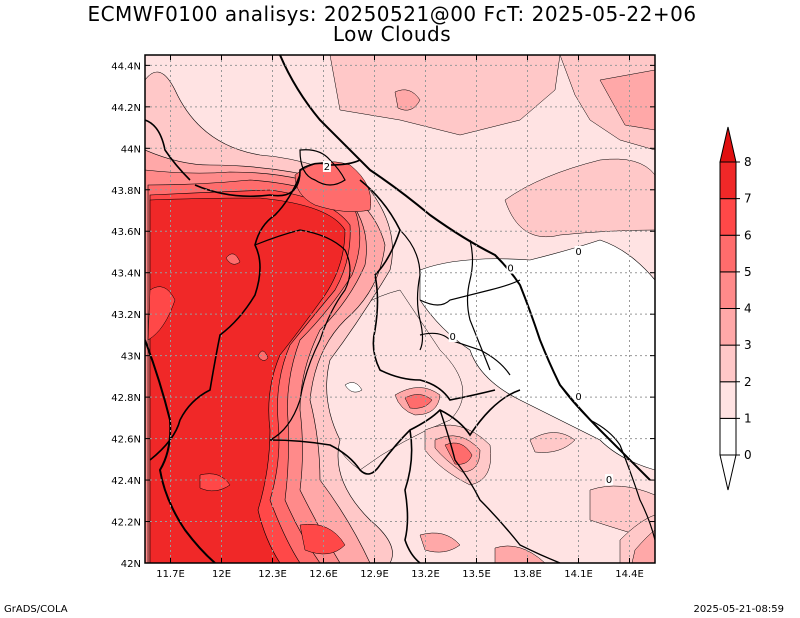 The width and height of the screenshot is (800, 618). Describe the element at coordinates (126, 440) in the screenshot. I see `y-tick-label: 42.6N` at that location.